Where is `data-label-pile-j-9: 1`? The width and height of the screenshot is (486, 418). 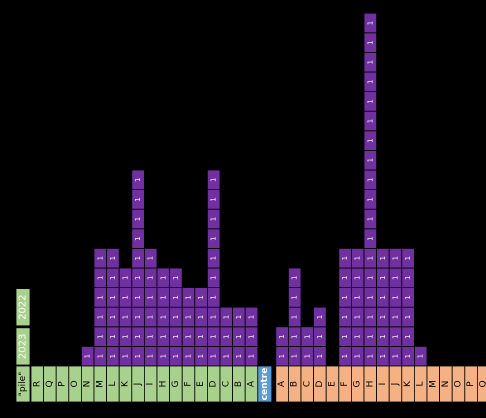 data-label-pile-j-9: 1 is located at coordinates (138, 199).